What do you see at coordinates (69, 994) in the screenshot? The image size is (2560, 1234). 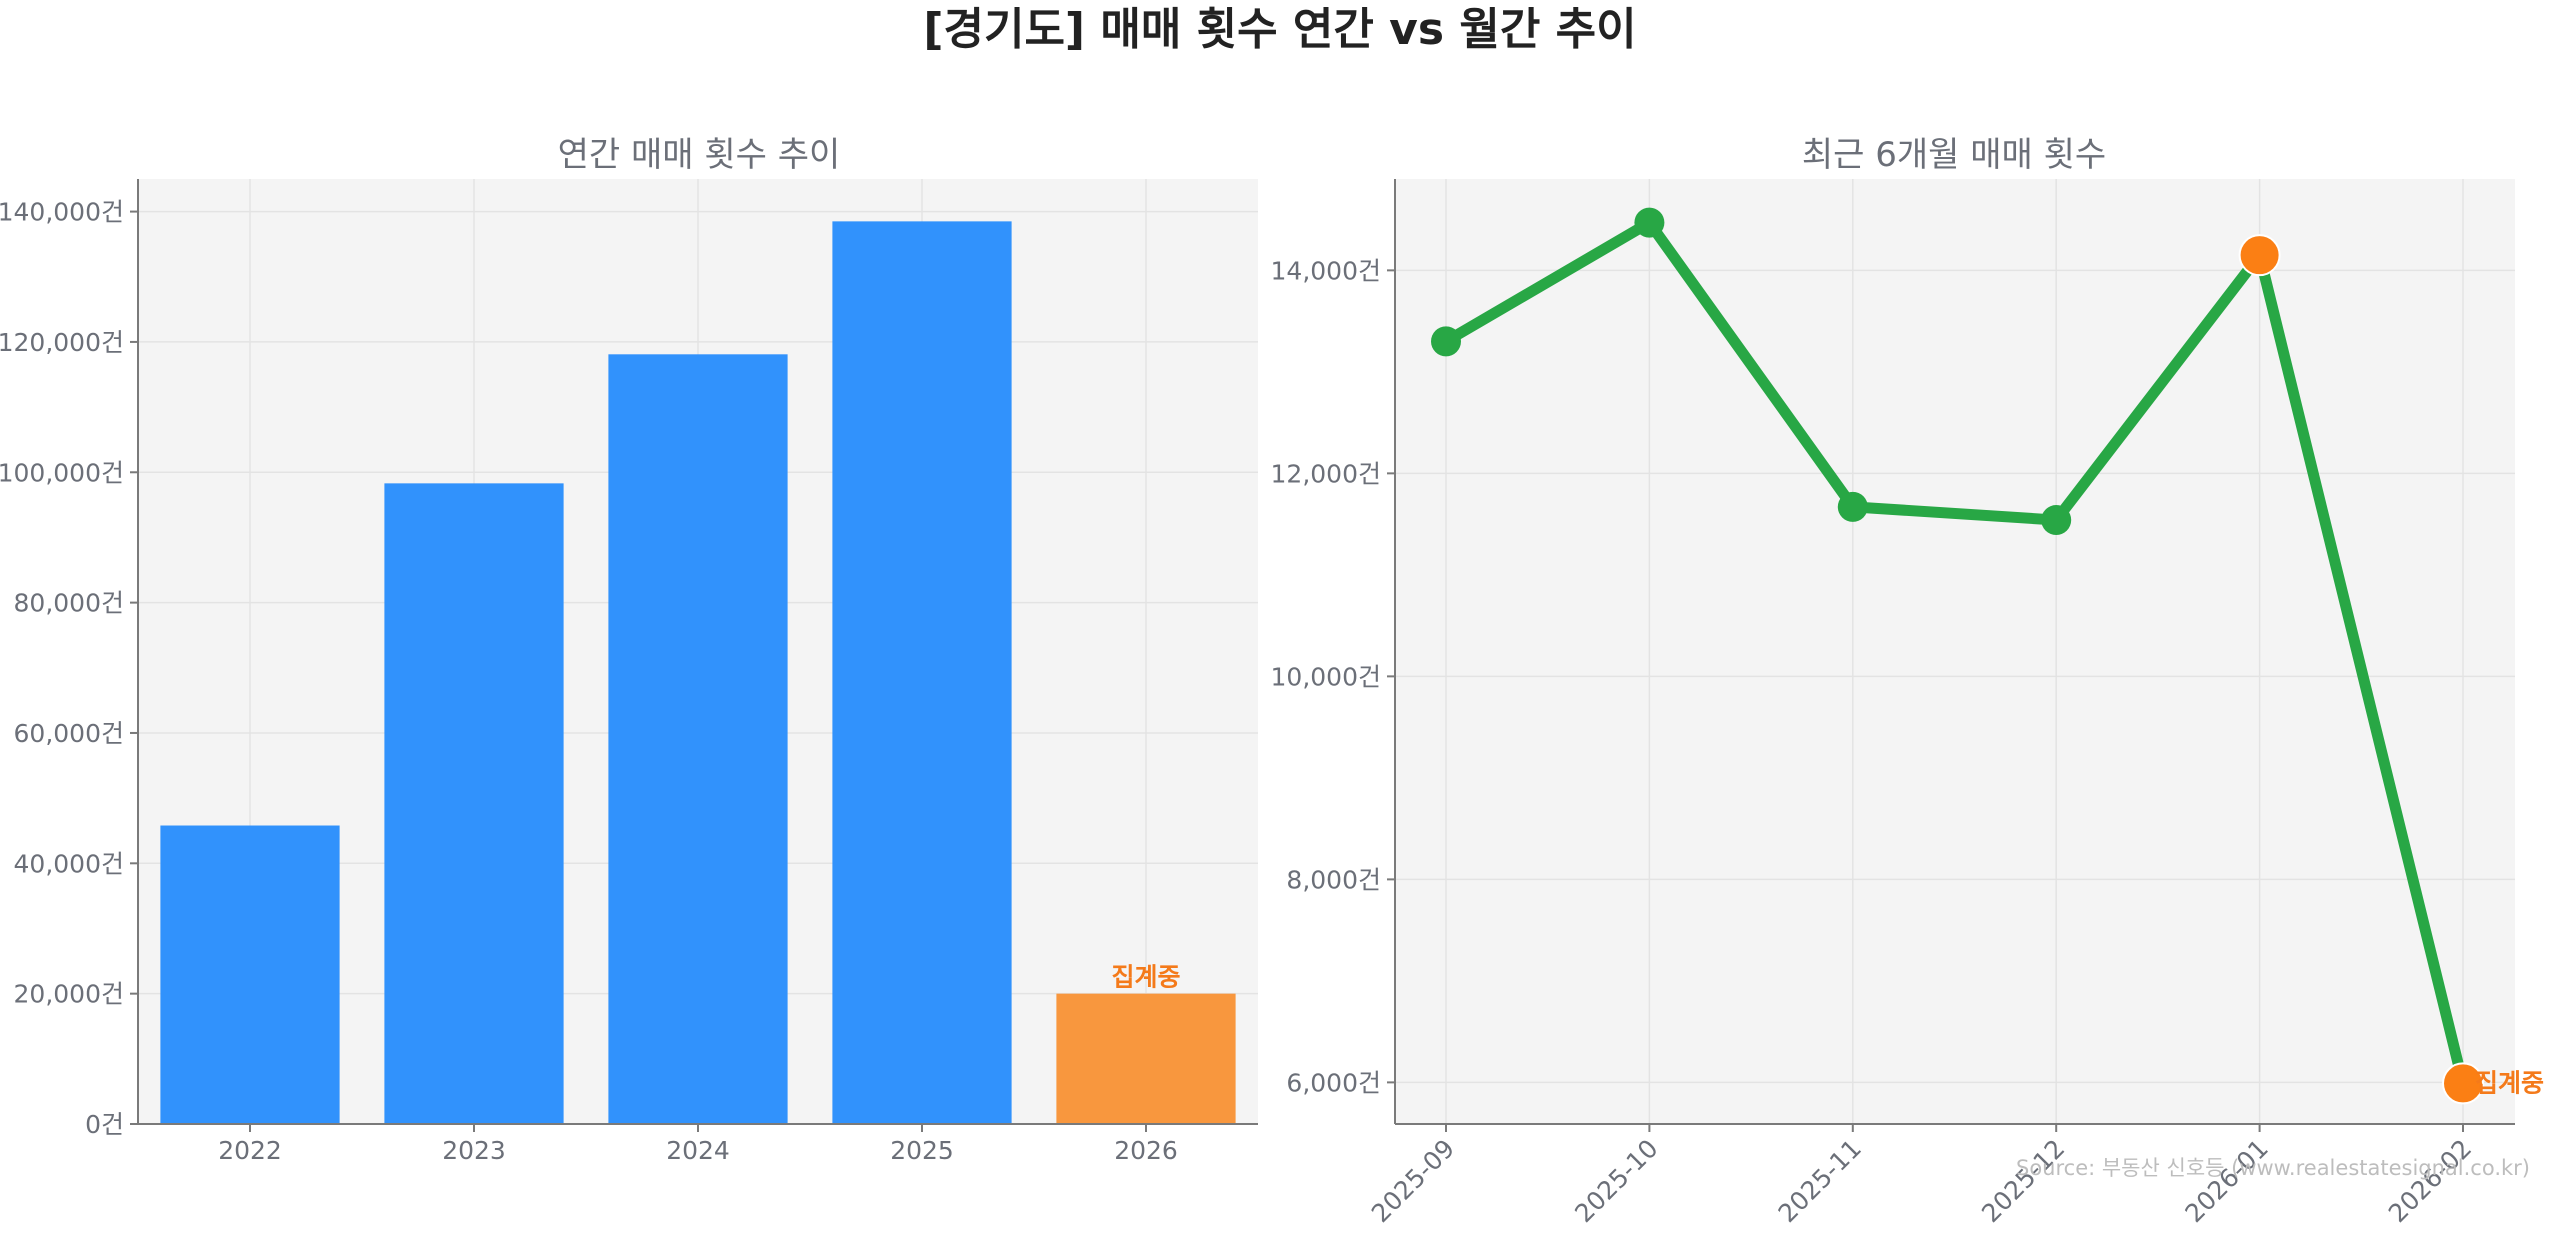 I see `annual-y-tick-label: 20,000건` at bounding box center [69, 994].